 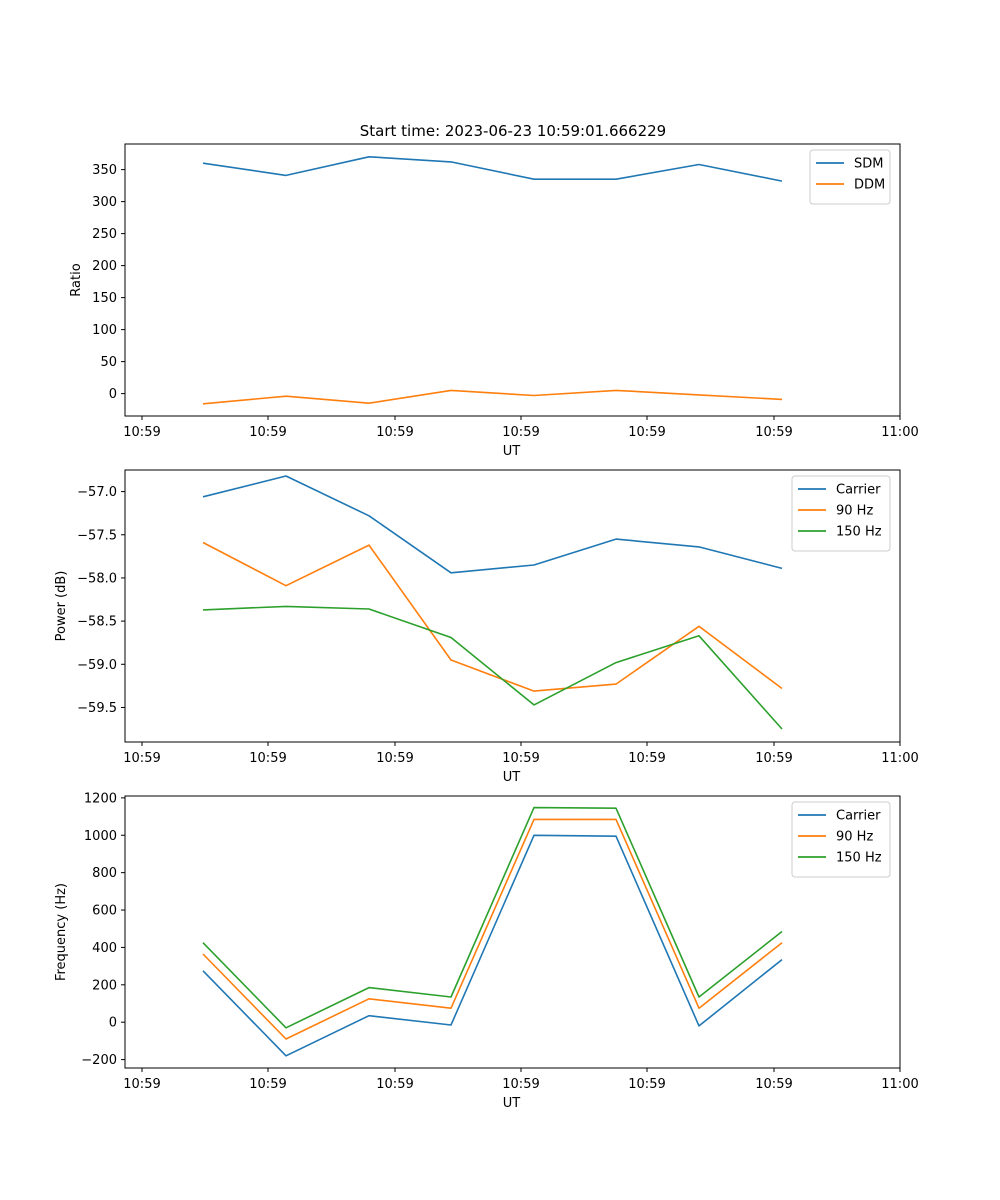 What do you see at coordinates (104, 298) in the screenshot?
I see `y-tick-label: 150` at bounding box center [104, 298].